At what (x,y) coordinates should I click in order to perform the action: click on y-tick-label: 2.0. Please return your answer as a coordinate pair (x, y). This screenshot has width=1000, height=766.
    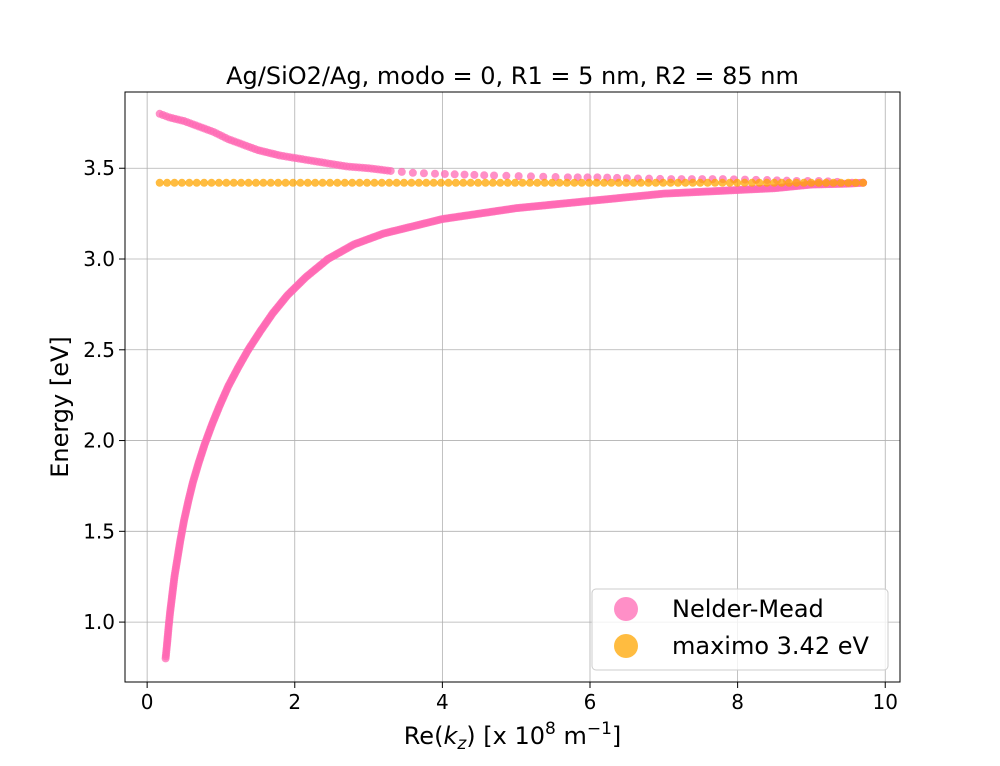
    Looking at the image, I should click on (99, 441).